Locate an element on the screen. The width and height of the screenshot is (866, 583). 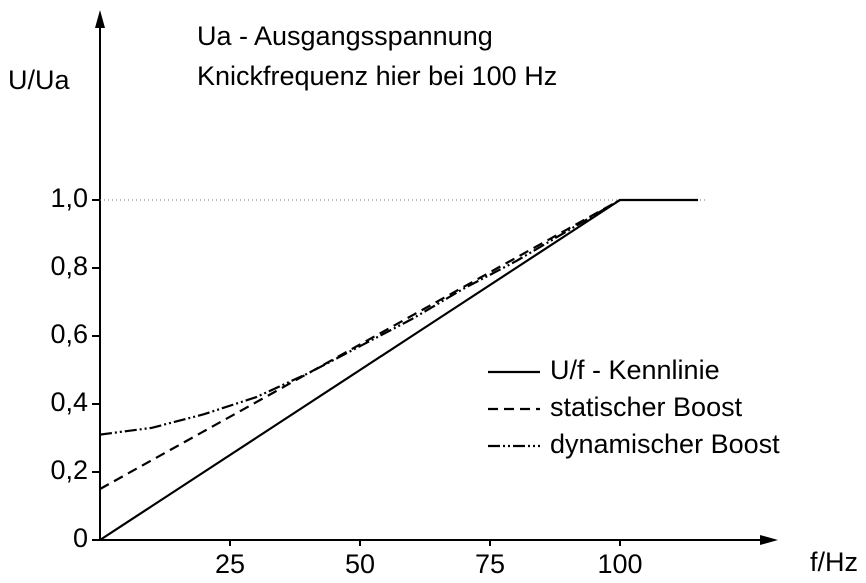
x-axis-label: f/Hz is located at coordinates (834, 562).